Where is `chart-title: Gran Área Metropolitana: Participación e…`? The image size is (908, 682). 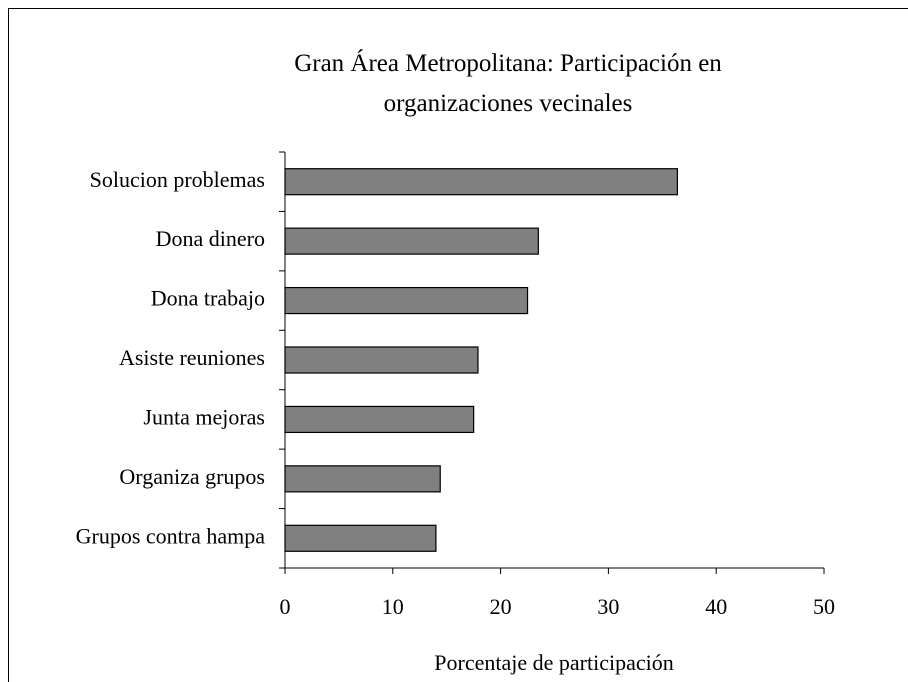
chart-title: Gran Área Metropolitana: Participación e… is located at coordinates (508, 83).